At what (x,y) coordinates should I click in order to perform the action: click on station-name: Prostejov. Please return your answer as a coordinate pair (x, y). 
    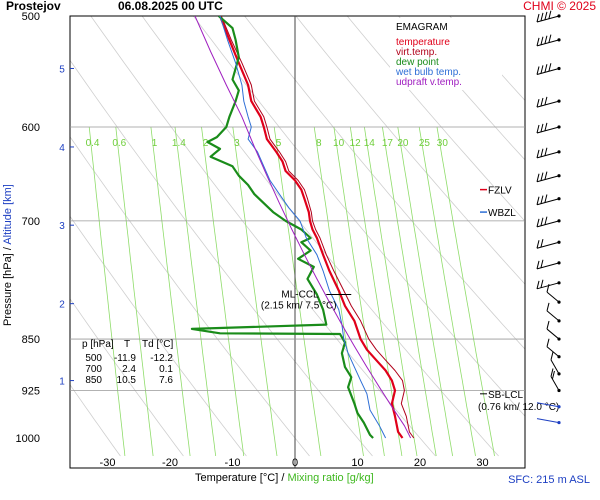
    Looking at the image, I should click on (33, 6).